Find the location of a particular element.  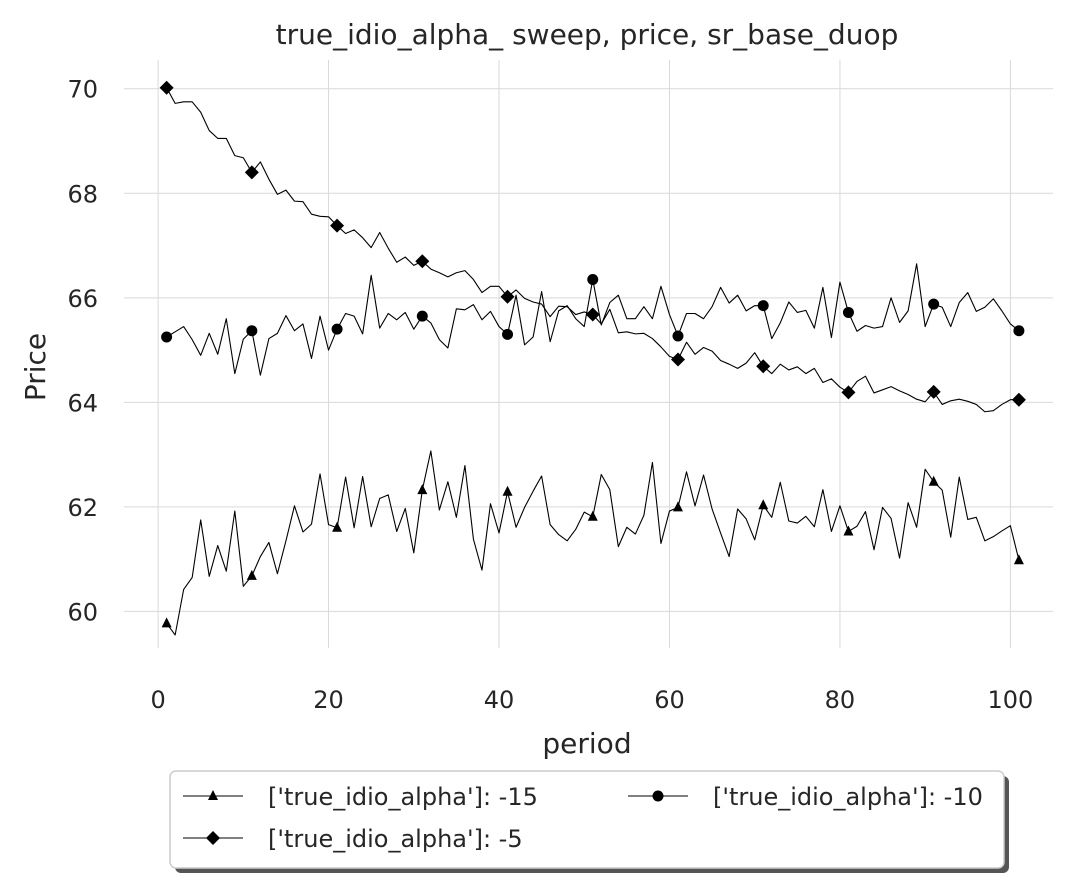

legend-label: ['true_idio_alpha']: -5 is located at coordinates (395, 839).